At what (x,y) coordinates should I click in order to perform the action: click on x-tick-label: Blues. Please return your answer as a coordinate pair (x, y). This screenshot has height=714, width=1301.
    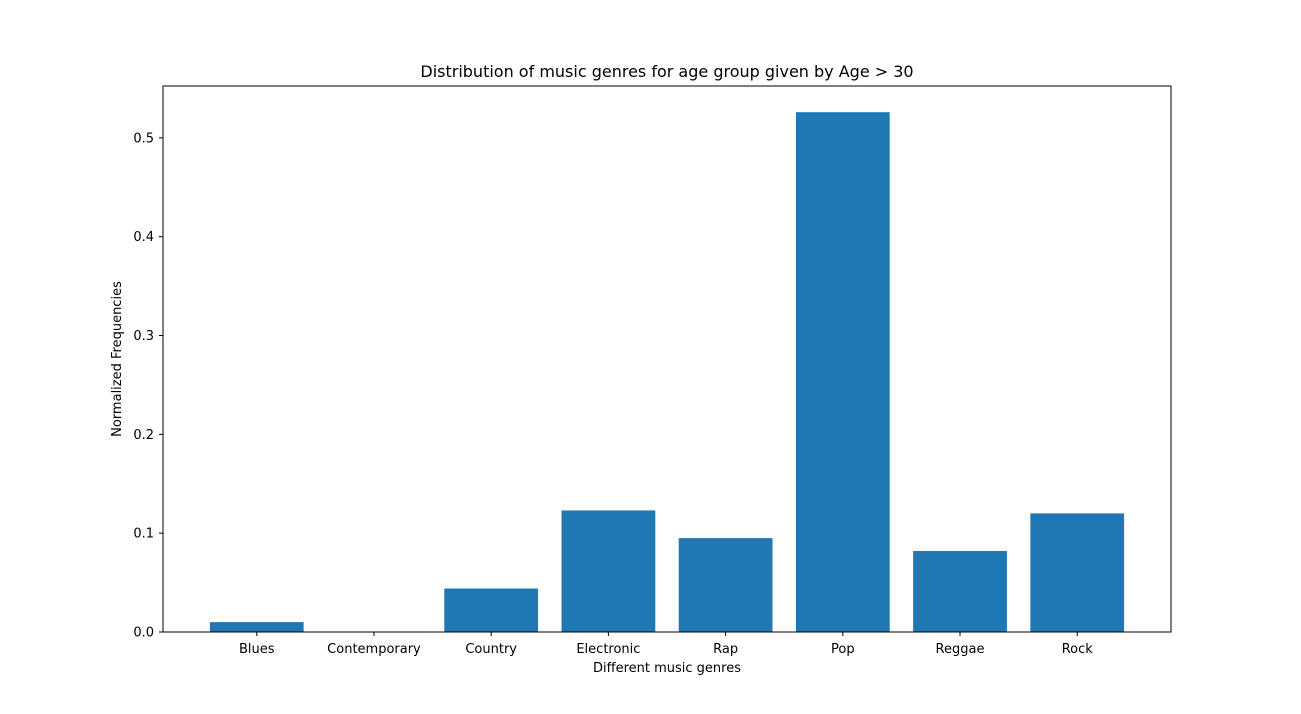
    Looking at the image, I should click on (257, 649).